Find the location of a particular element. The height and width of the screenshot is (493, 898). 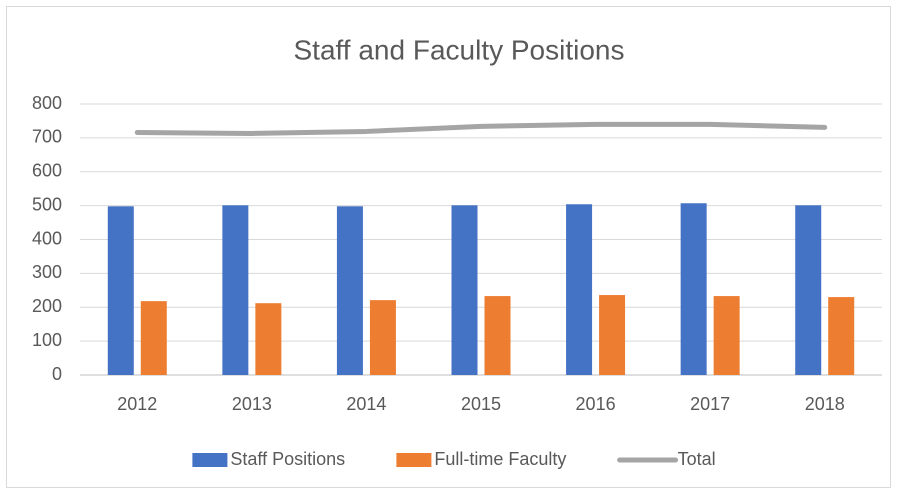

x-tick-label: 2013 is located at coordinates (252, 404).